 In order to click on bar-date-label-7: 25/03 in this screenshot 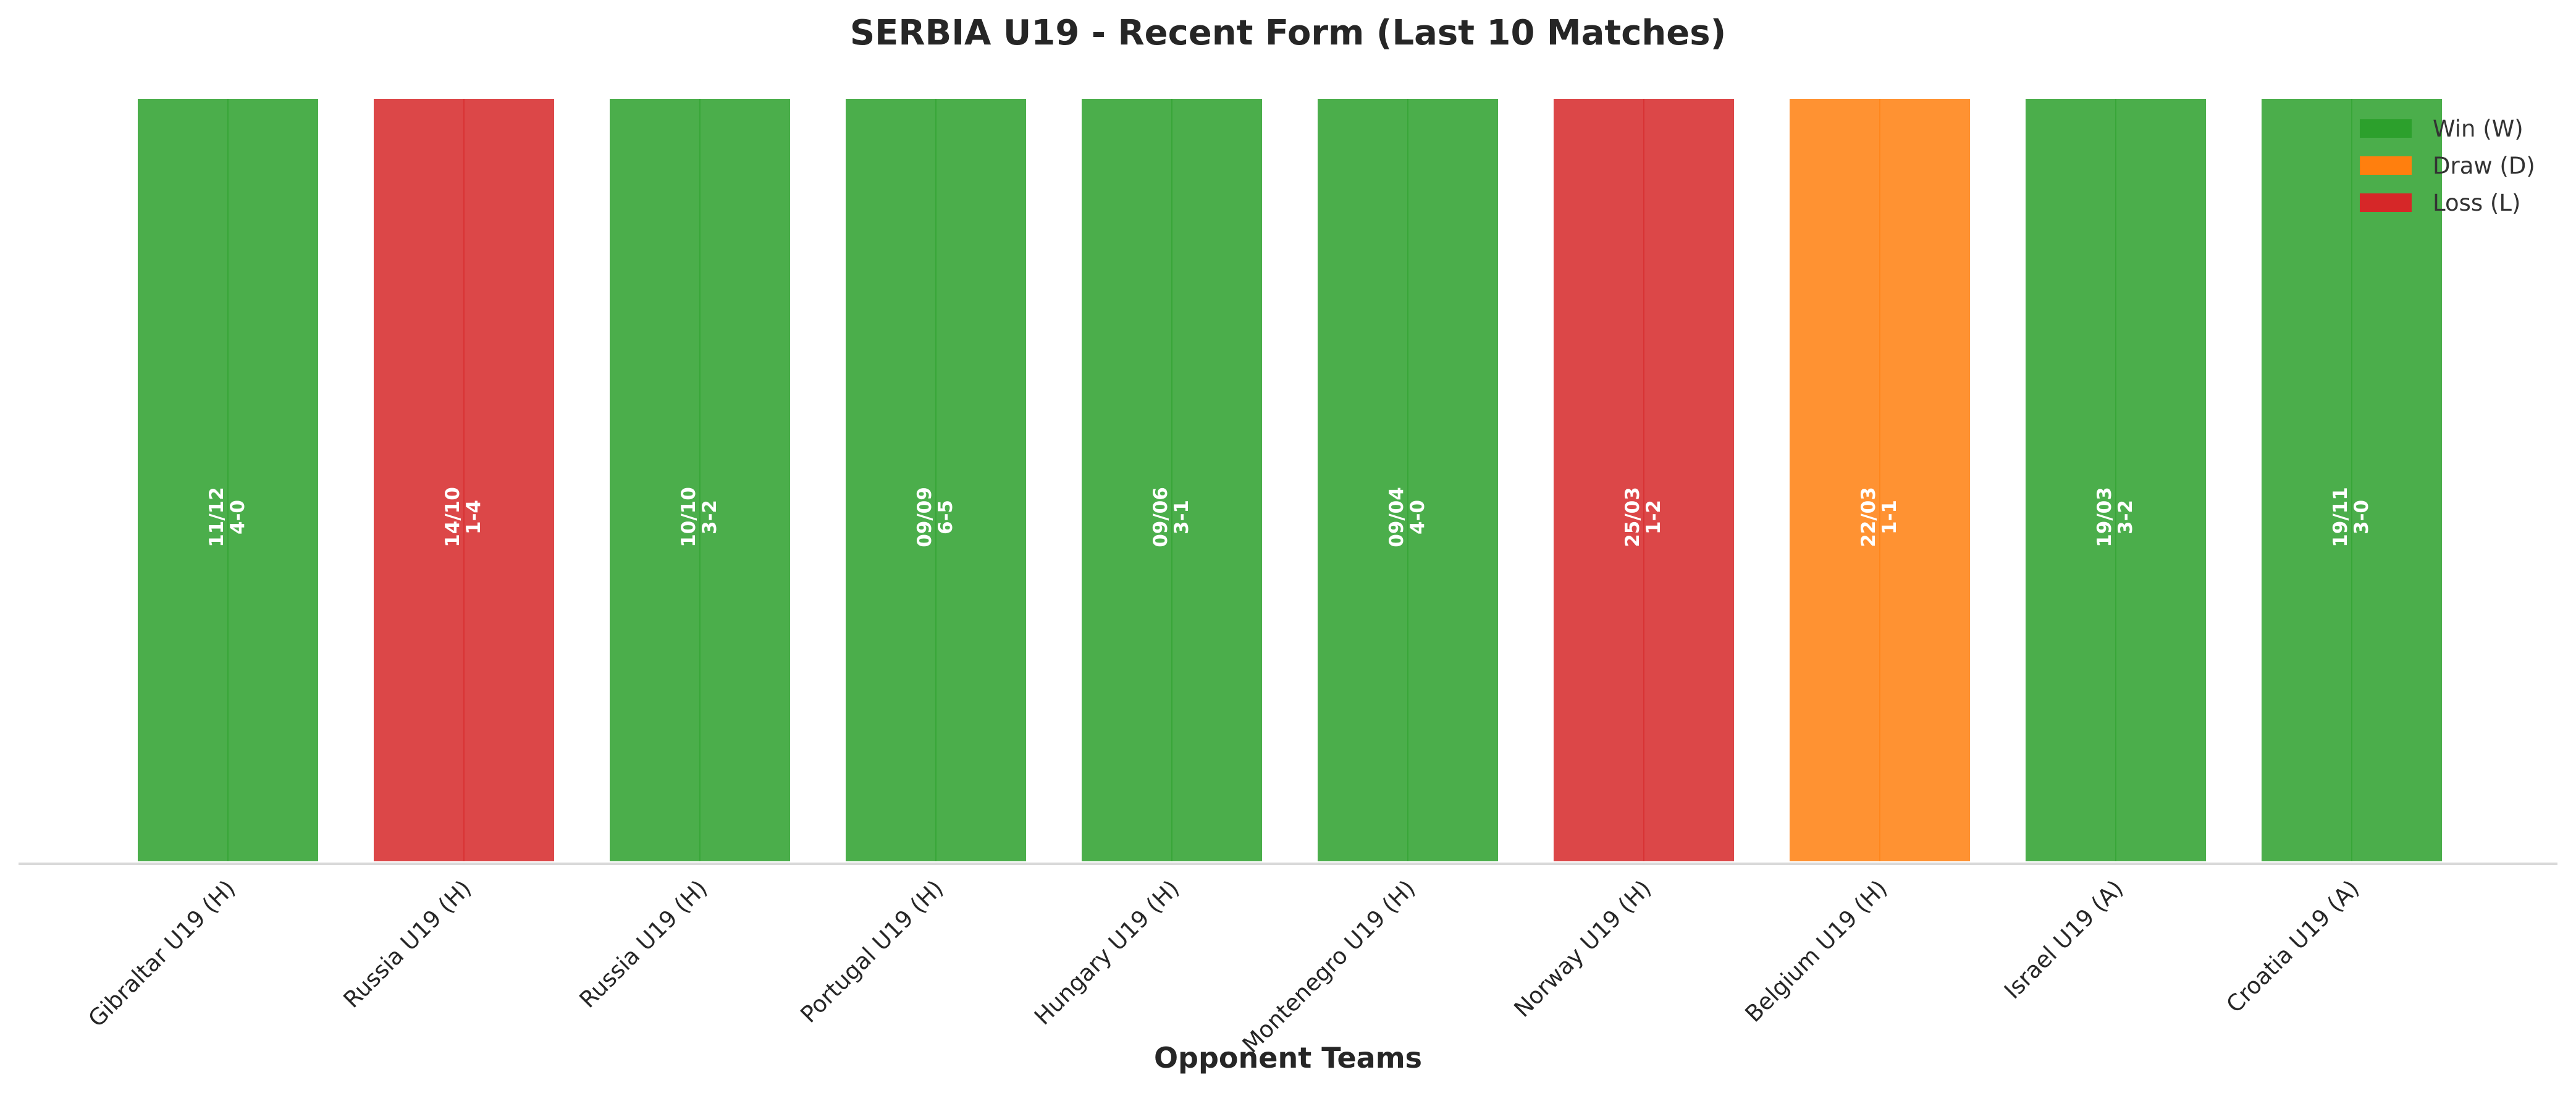, I will do `click(1633, 517)`.